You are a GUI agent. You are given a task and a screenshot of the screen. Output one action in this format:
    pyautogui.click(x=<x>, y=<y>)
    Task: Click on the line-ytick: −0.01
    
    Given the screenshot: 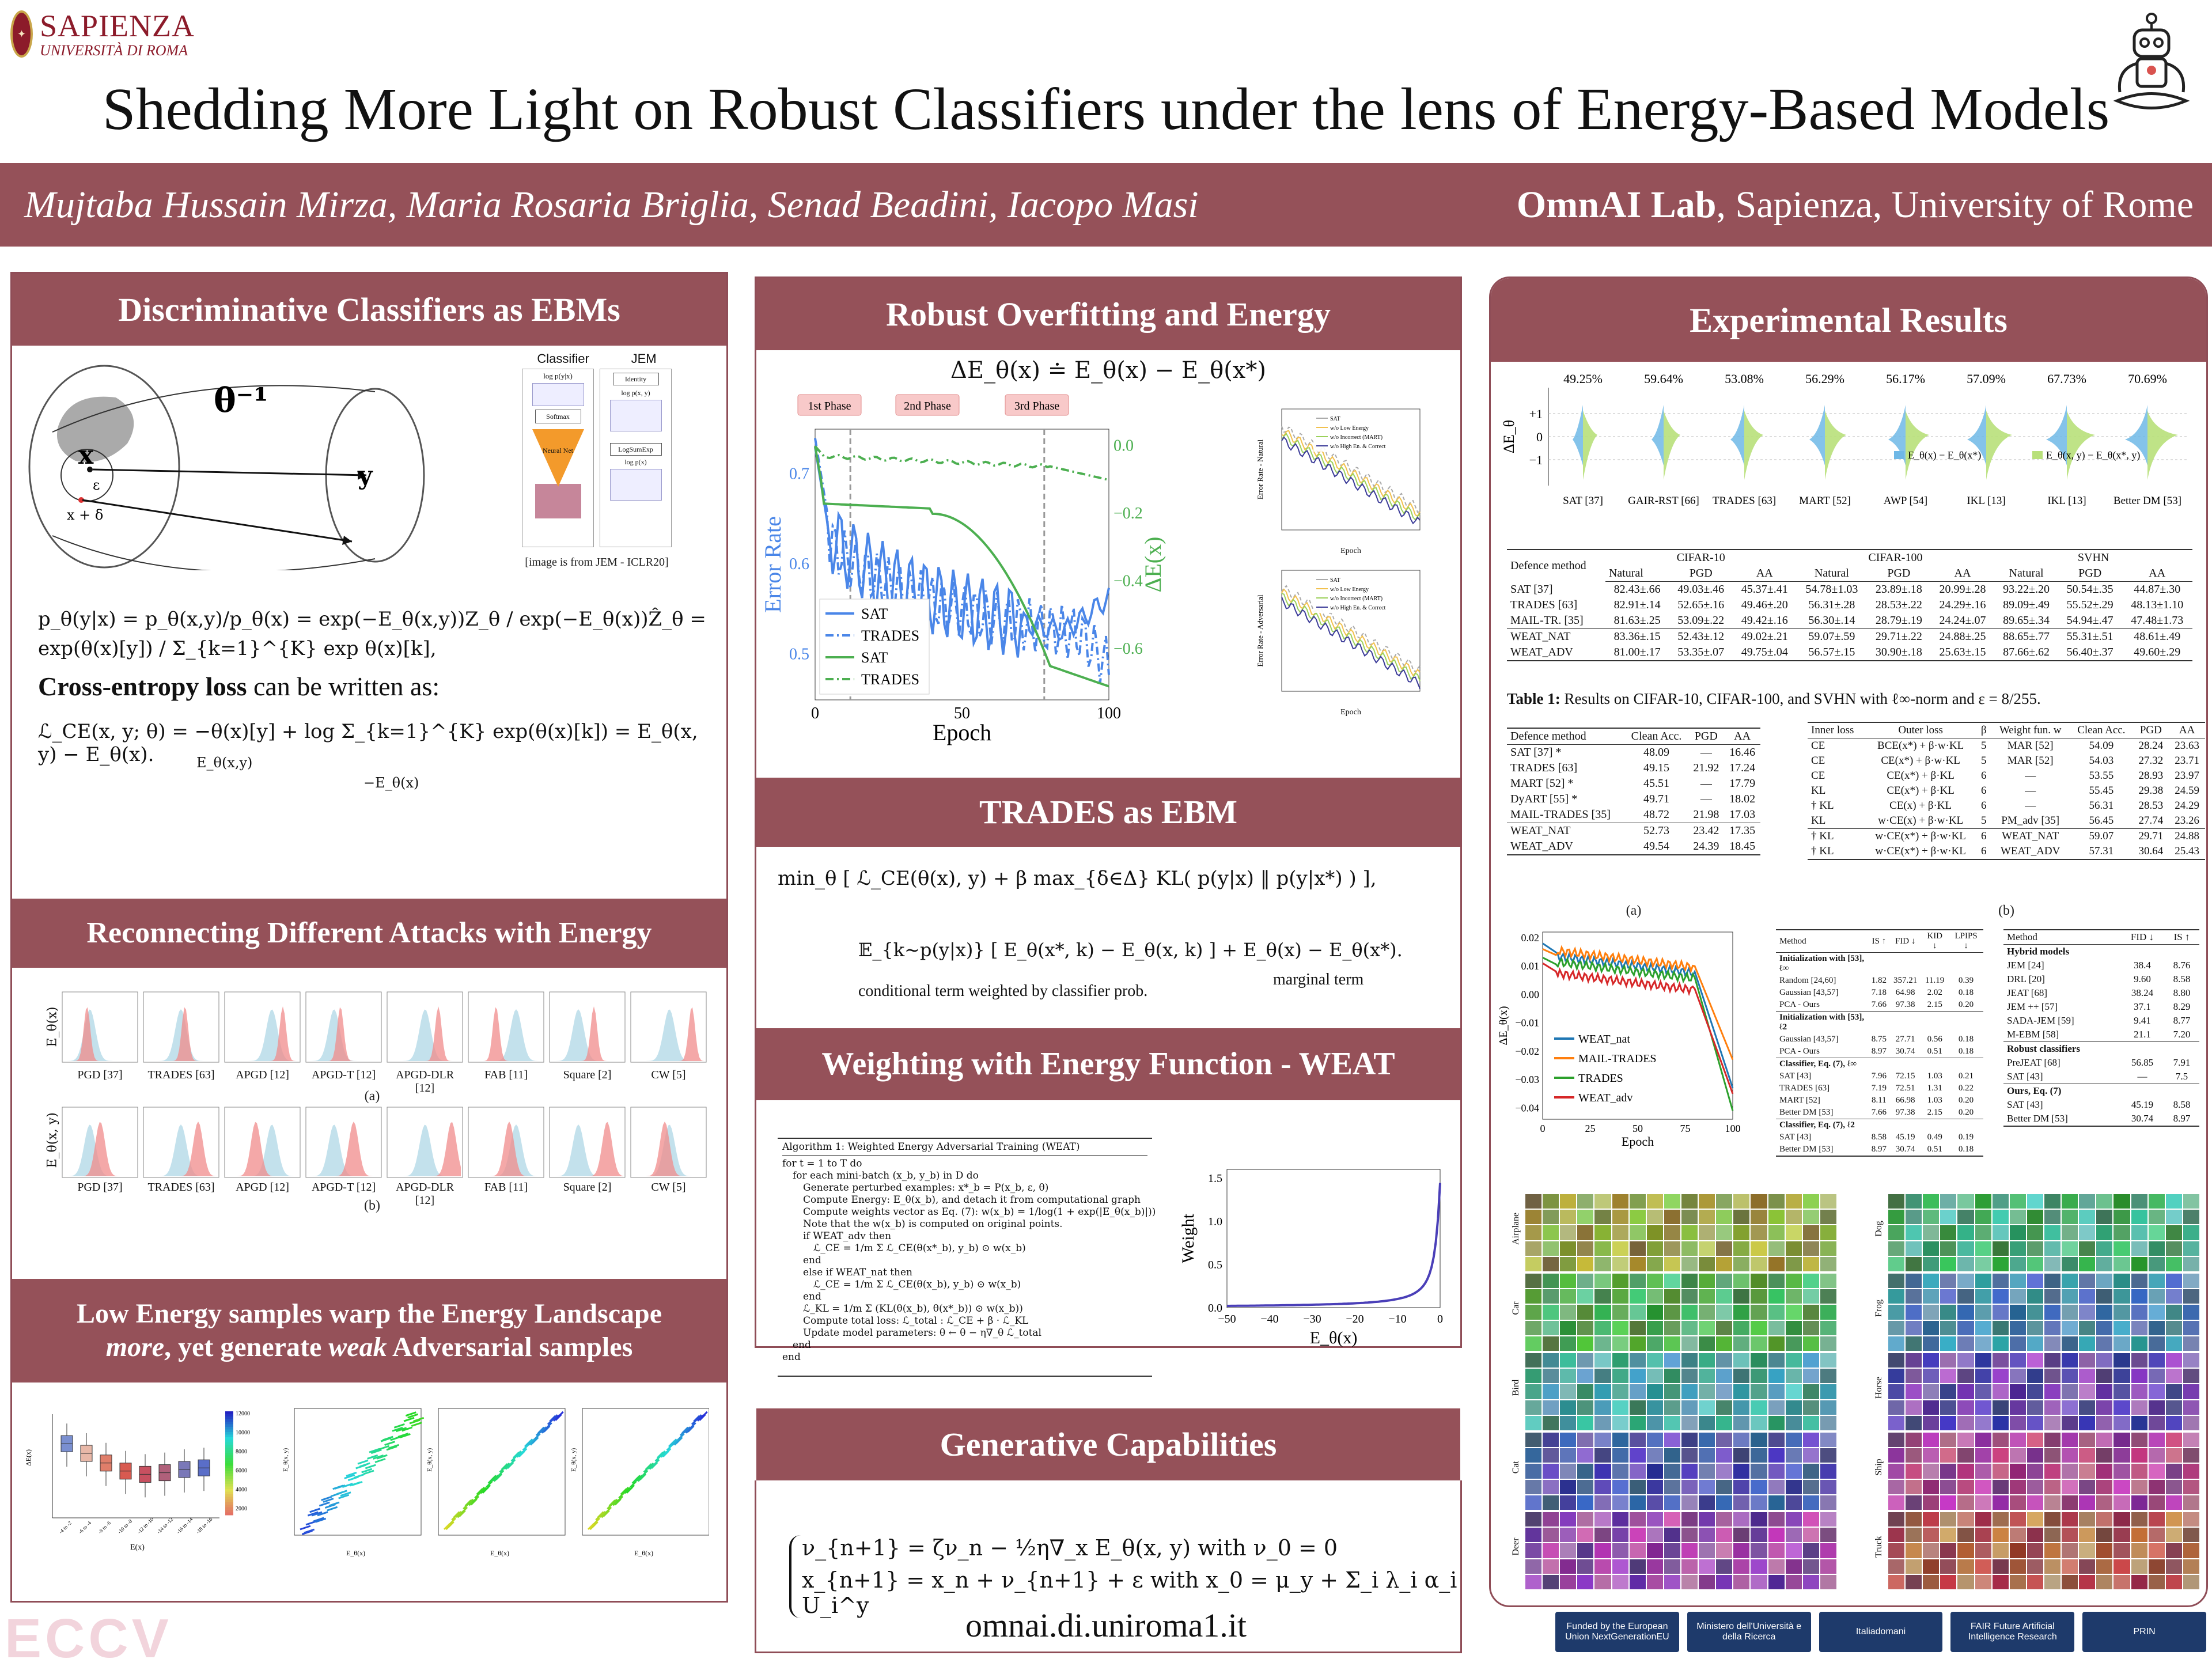 What is the action you would take?
    pyautogui.click(x=1527, y=1023)
    